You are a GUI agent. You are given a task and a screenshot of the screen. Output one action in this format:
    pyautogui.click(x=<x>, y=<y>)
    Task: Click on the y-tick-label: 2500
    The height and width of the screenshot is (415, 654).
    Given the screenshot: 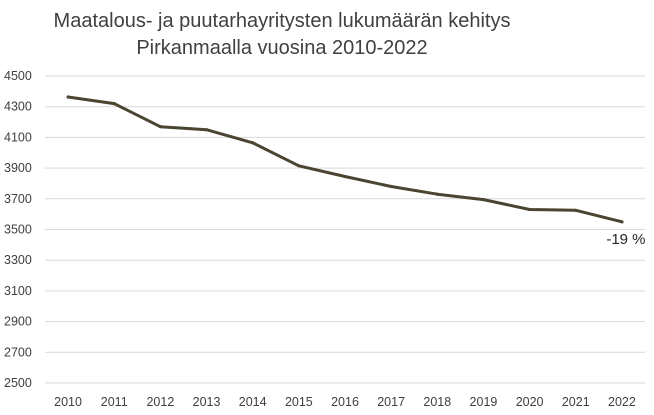 What is the action you would take?
    pyautogui.click(x=18, y=383)
    